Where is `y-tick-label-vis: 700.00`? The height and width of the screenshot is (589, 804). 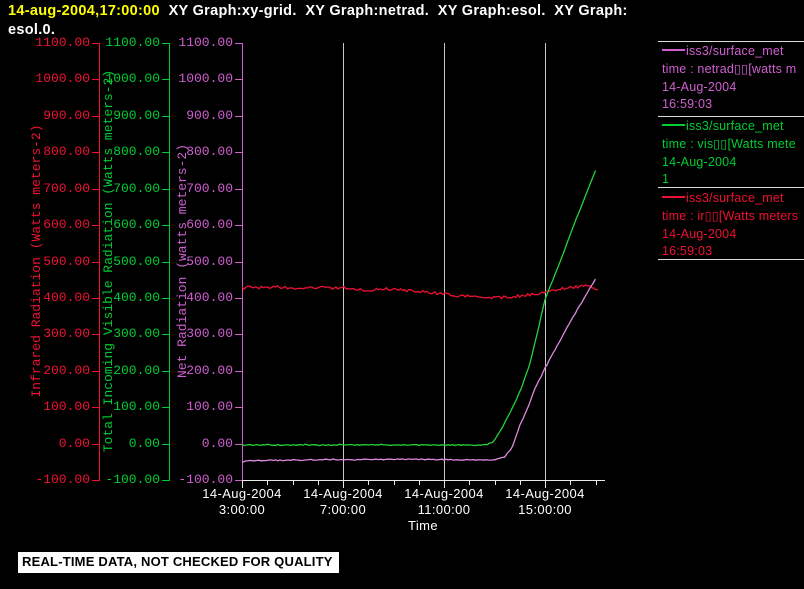
y-tick-label-vis: 700.00 is located at coordinates (136, 188).